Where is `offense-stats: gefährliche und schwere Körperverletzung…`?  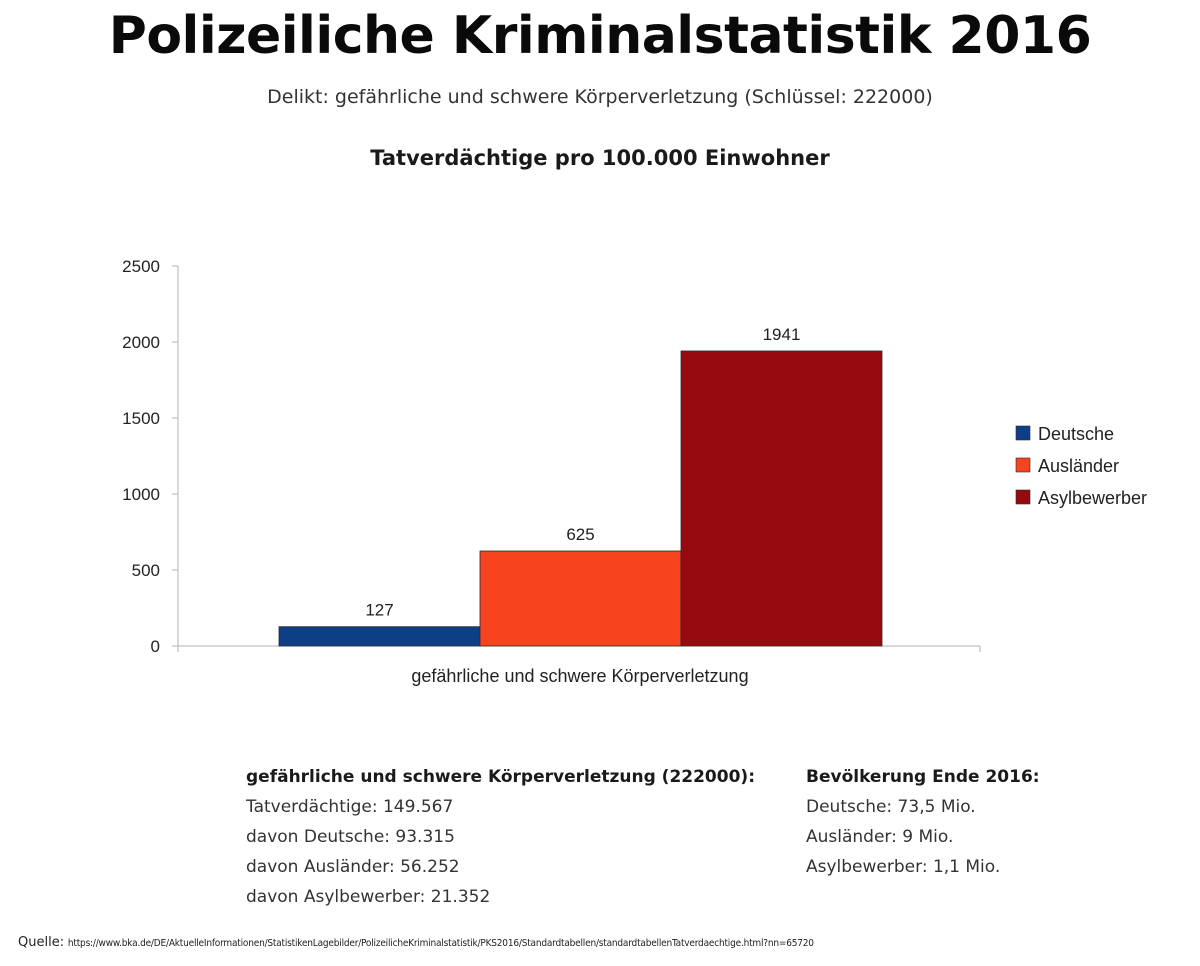 offense-stats: gefährliche und schwere Körperverletzung… is located at coordinates (500, 837).